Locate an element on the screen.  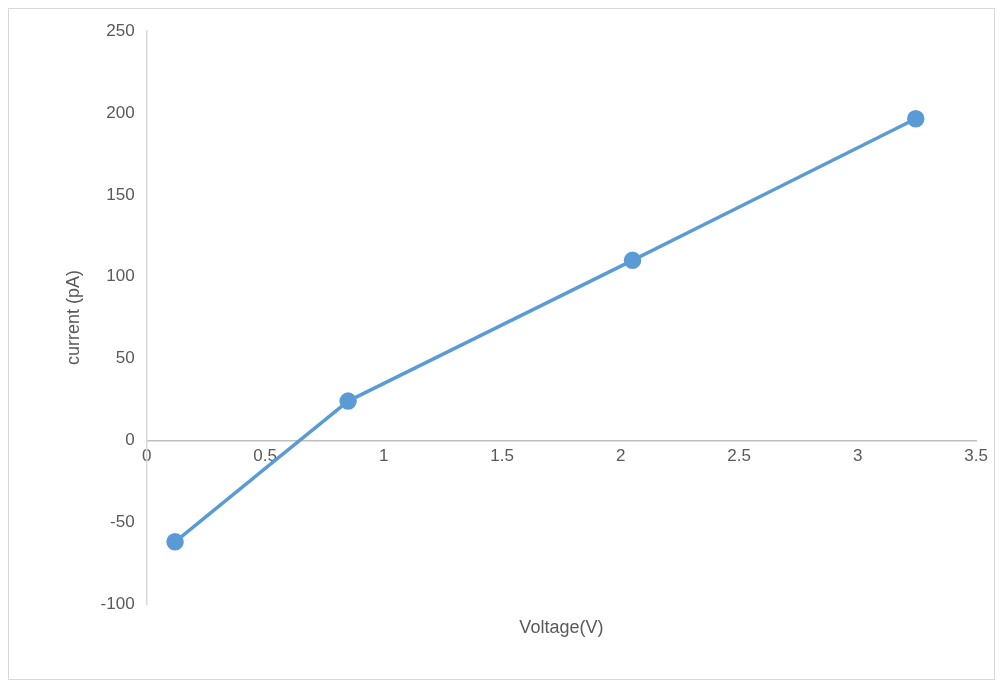
x-axis-title: Voltage(V) is located at coordinates (561, 626).